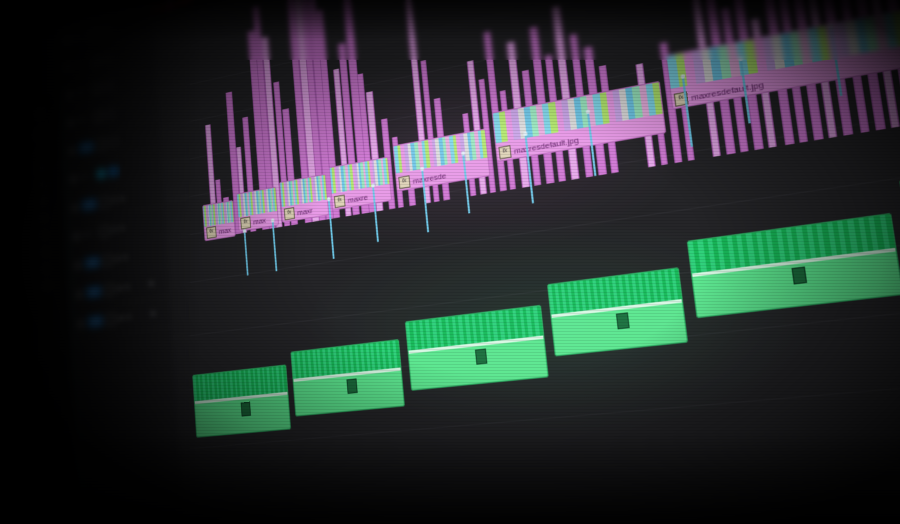  I want to click on slip-tool-icon, so click(42, 218).